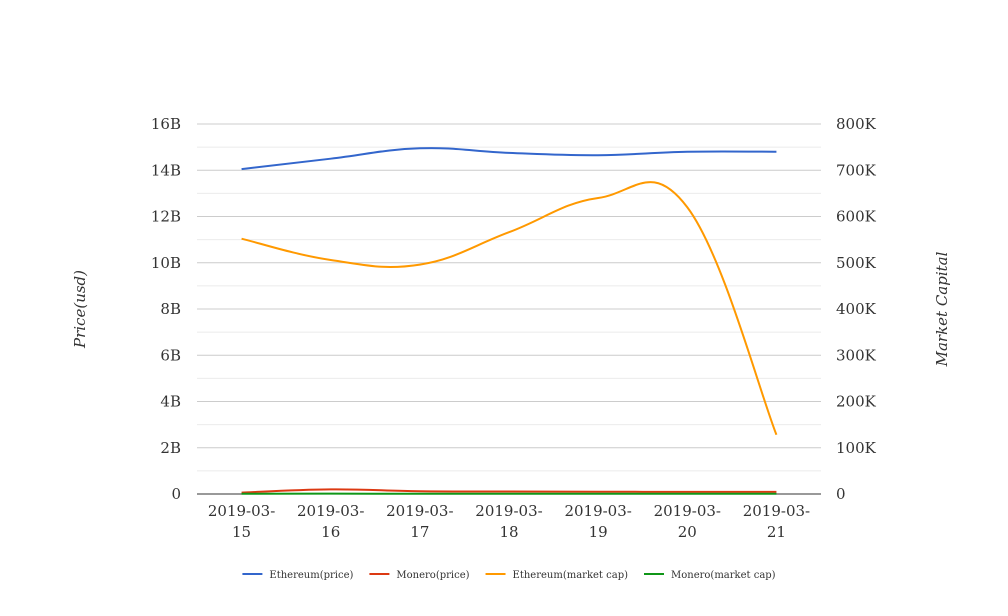 This screenshot has width=1008, height=616. I want to click on x-tick-label: 2019-03- 19, so click(597, 521).